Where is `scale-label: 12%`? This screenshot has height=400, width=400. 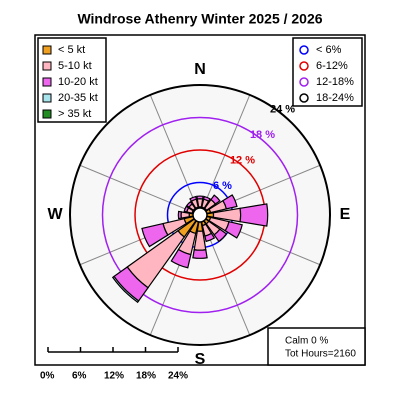 scale-label: 12% is located at coordinates (114, 376).